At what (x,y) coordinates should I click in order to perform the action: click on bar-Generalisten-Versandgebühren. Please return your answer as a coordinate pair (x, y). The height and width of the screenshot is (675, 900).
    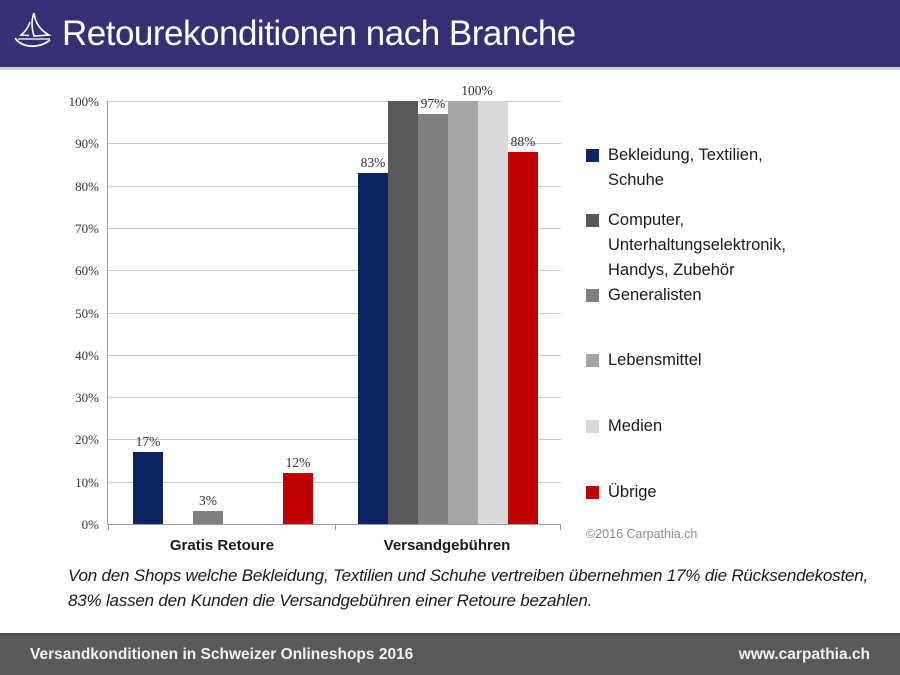
    Looking at the image, I should click on (433, 318).